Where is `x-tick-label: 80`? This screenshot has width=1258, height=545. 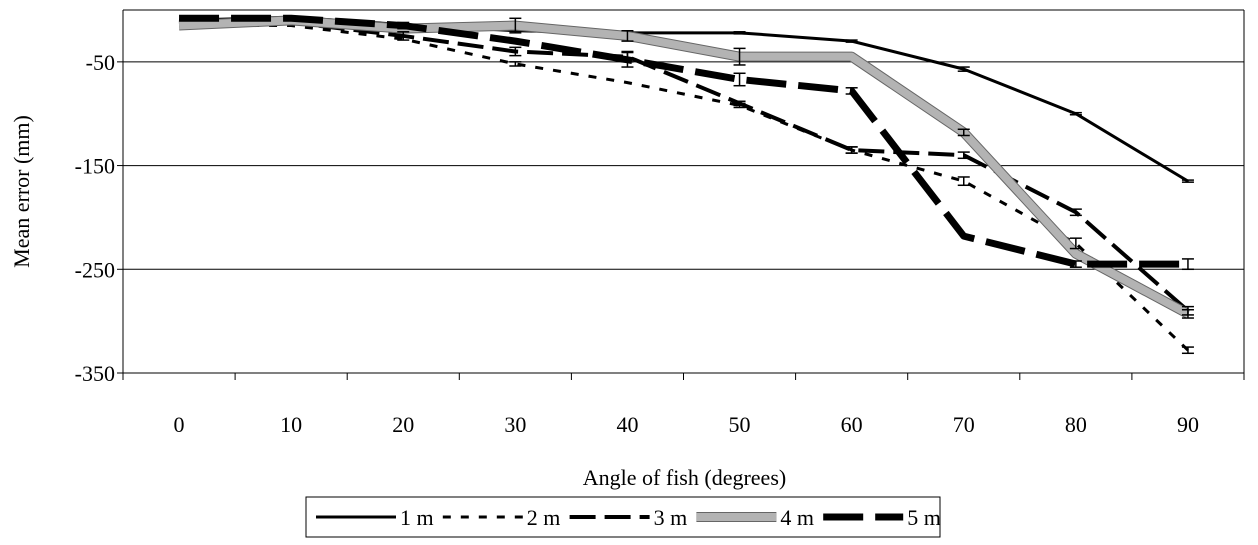 x-tick-label: 80 is located at coordinates (1076, 424).